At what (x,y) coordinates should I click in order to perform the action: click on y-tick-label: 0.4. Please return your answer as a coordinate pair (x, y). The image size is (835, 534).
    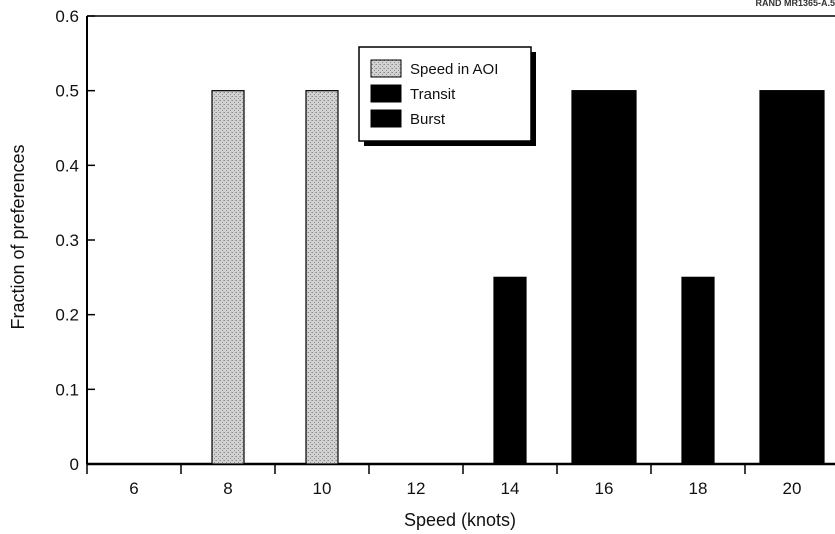
    Looking at the image, I should click on (67, 165).